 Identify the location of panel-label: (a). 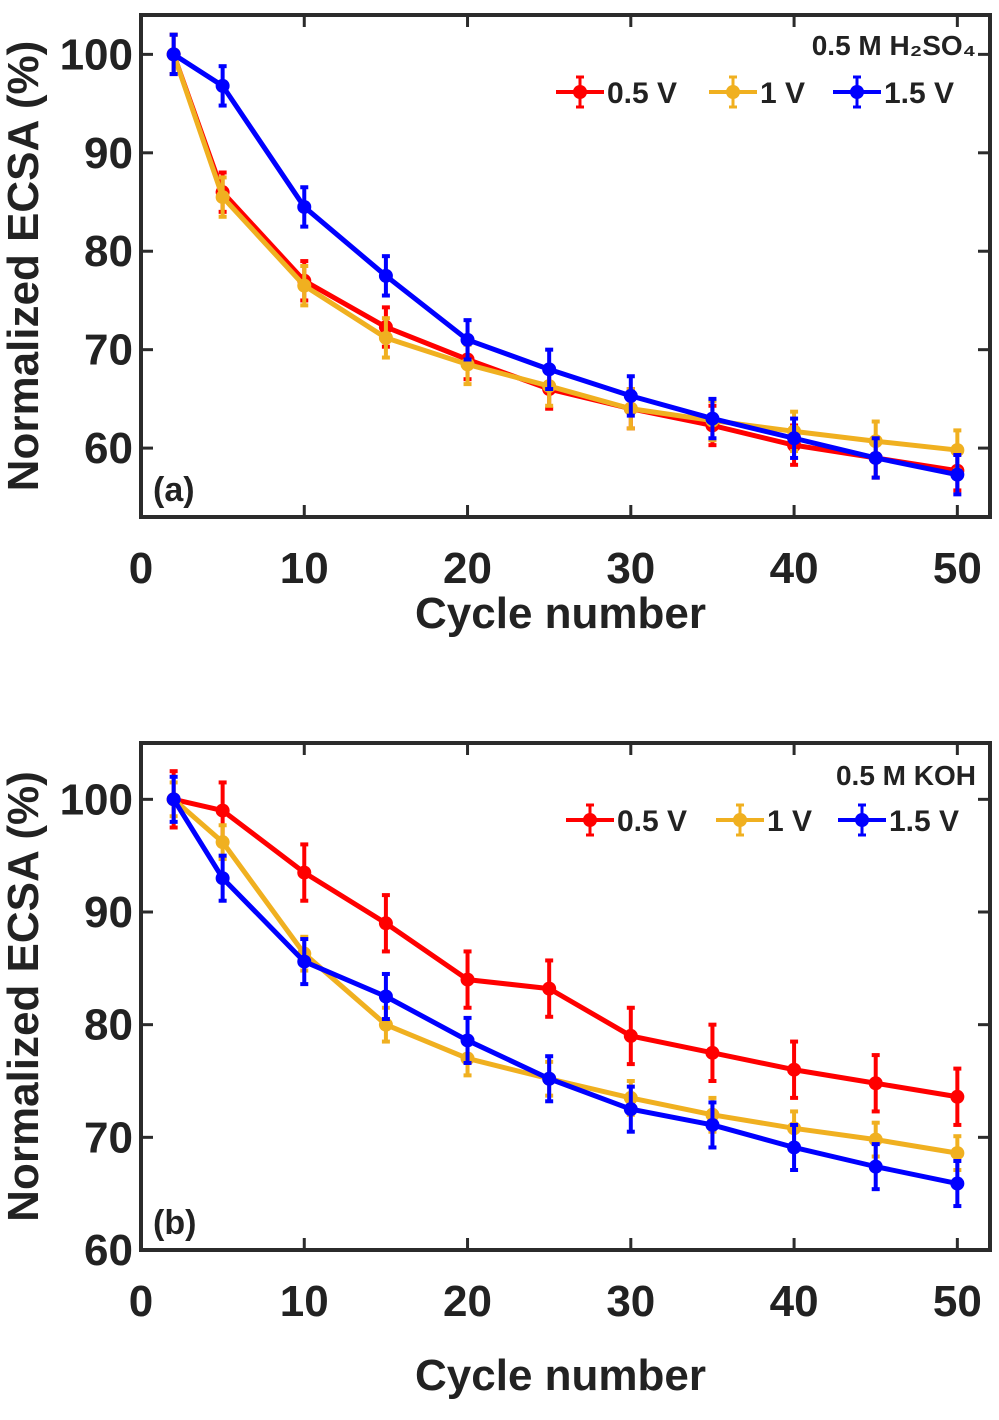
(174, 490).